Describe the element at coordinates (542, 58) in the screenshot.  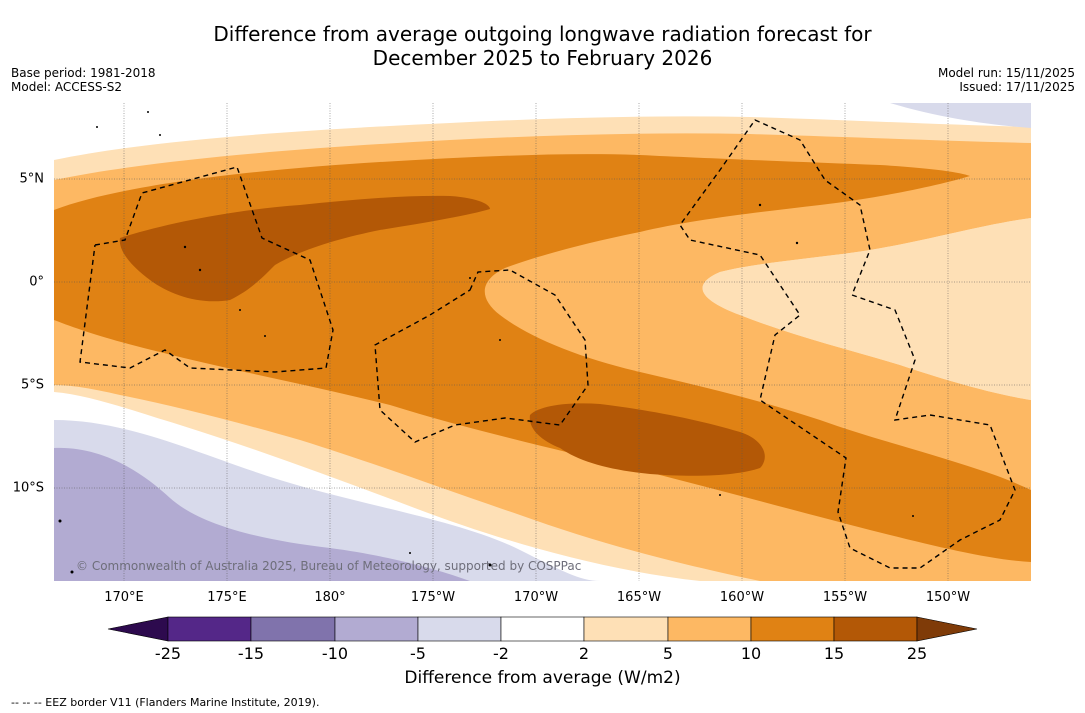
I see `title-line-2: December 2025 to February 2026` at that location.